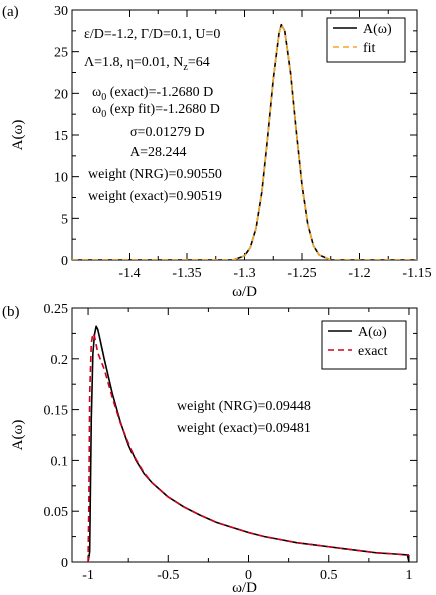 The width and height of the screenshot is (436, 595). What do you see at coordinates (359, 273) in the screenshot?
I see `x-tick-label: -1.2` at bounding box center [359, 273].